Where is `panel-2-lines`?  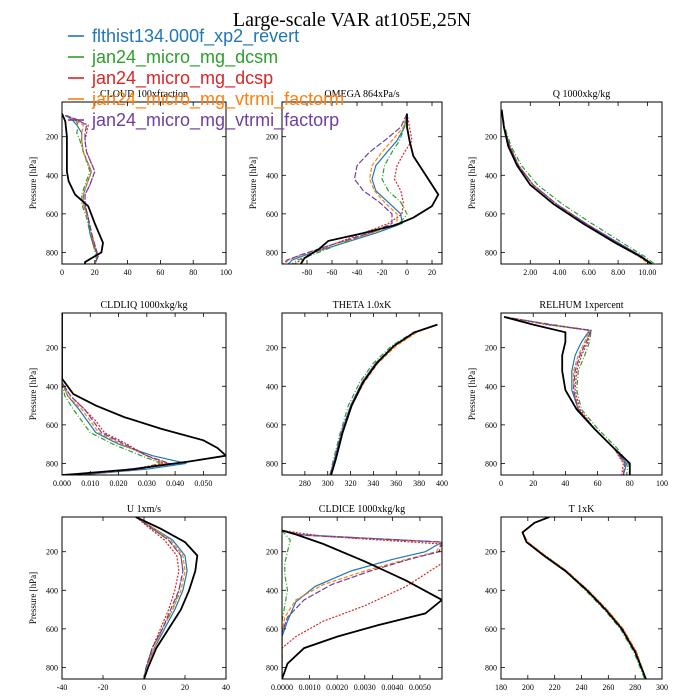 panel-2-lines is located at coordinates (361, 188).